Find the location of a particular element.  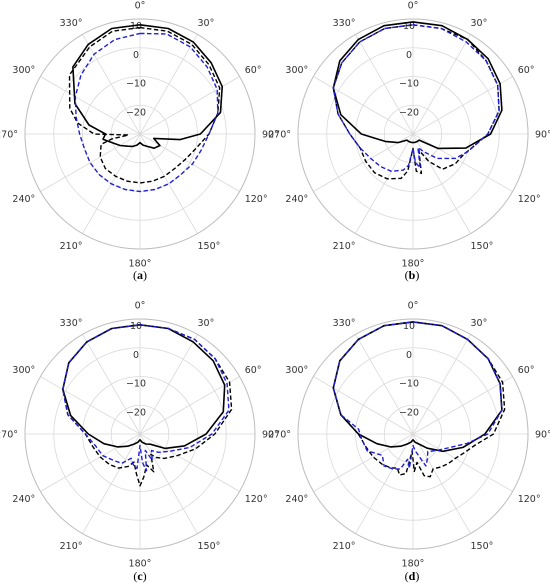

angle-tick-90-c: 90° is located at coordinates (270, 435).